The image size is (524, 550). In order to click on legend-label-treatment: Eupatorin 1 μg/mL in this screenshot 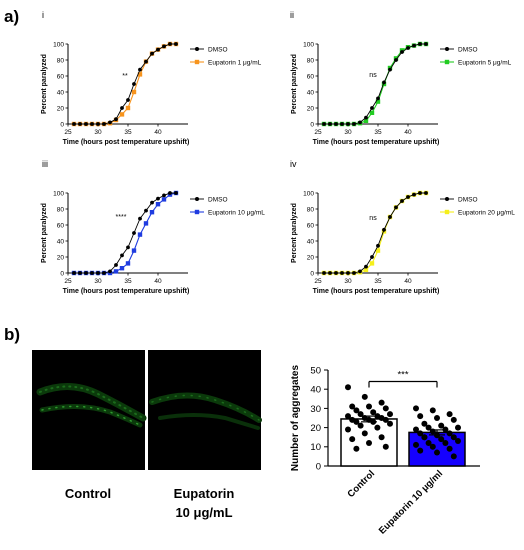, I will do `click(235, 62)`.